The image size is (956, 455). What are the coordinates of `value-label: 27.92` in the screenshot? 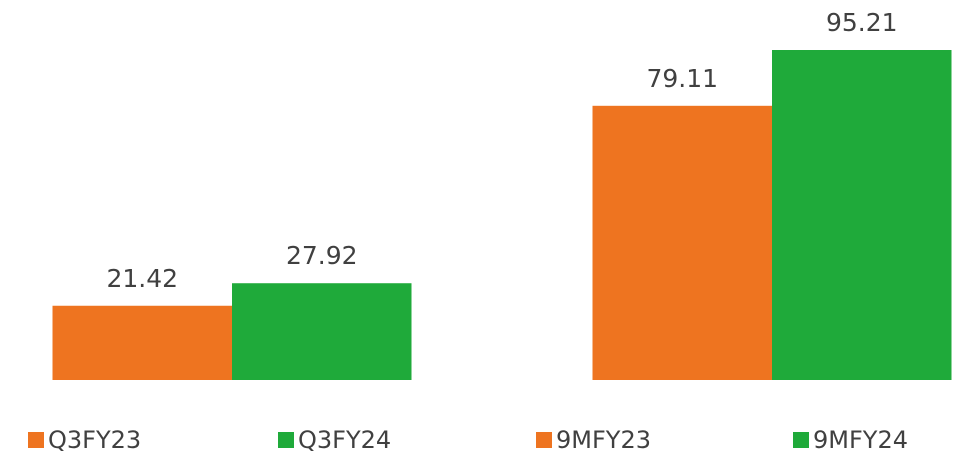 It's located at (322, 255).